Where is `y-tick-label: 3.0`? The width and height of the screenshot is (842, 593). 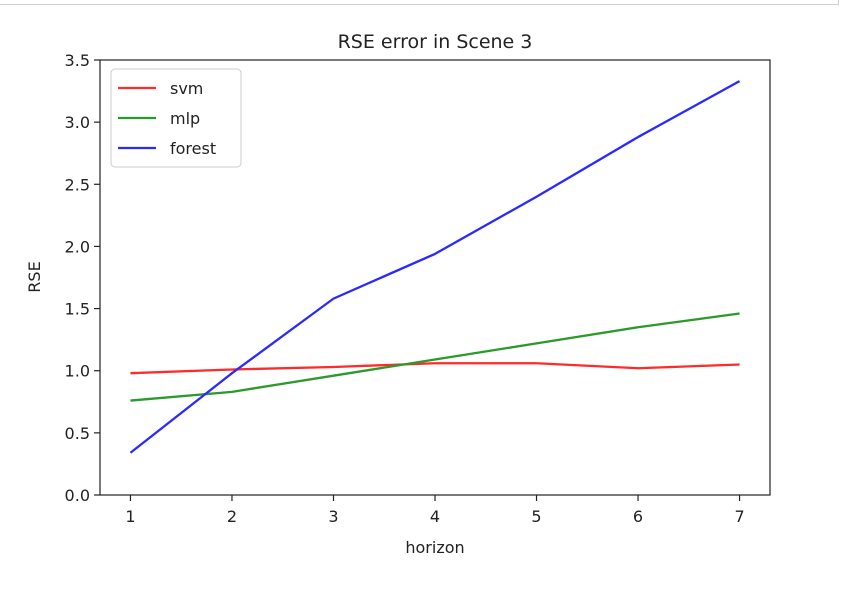
y-tick-label: 3.0 is located at coordinates (77, 122).